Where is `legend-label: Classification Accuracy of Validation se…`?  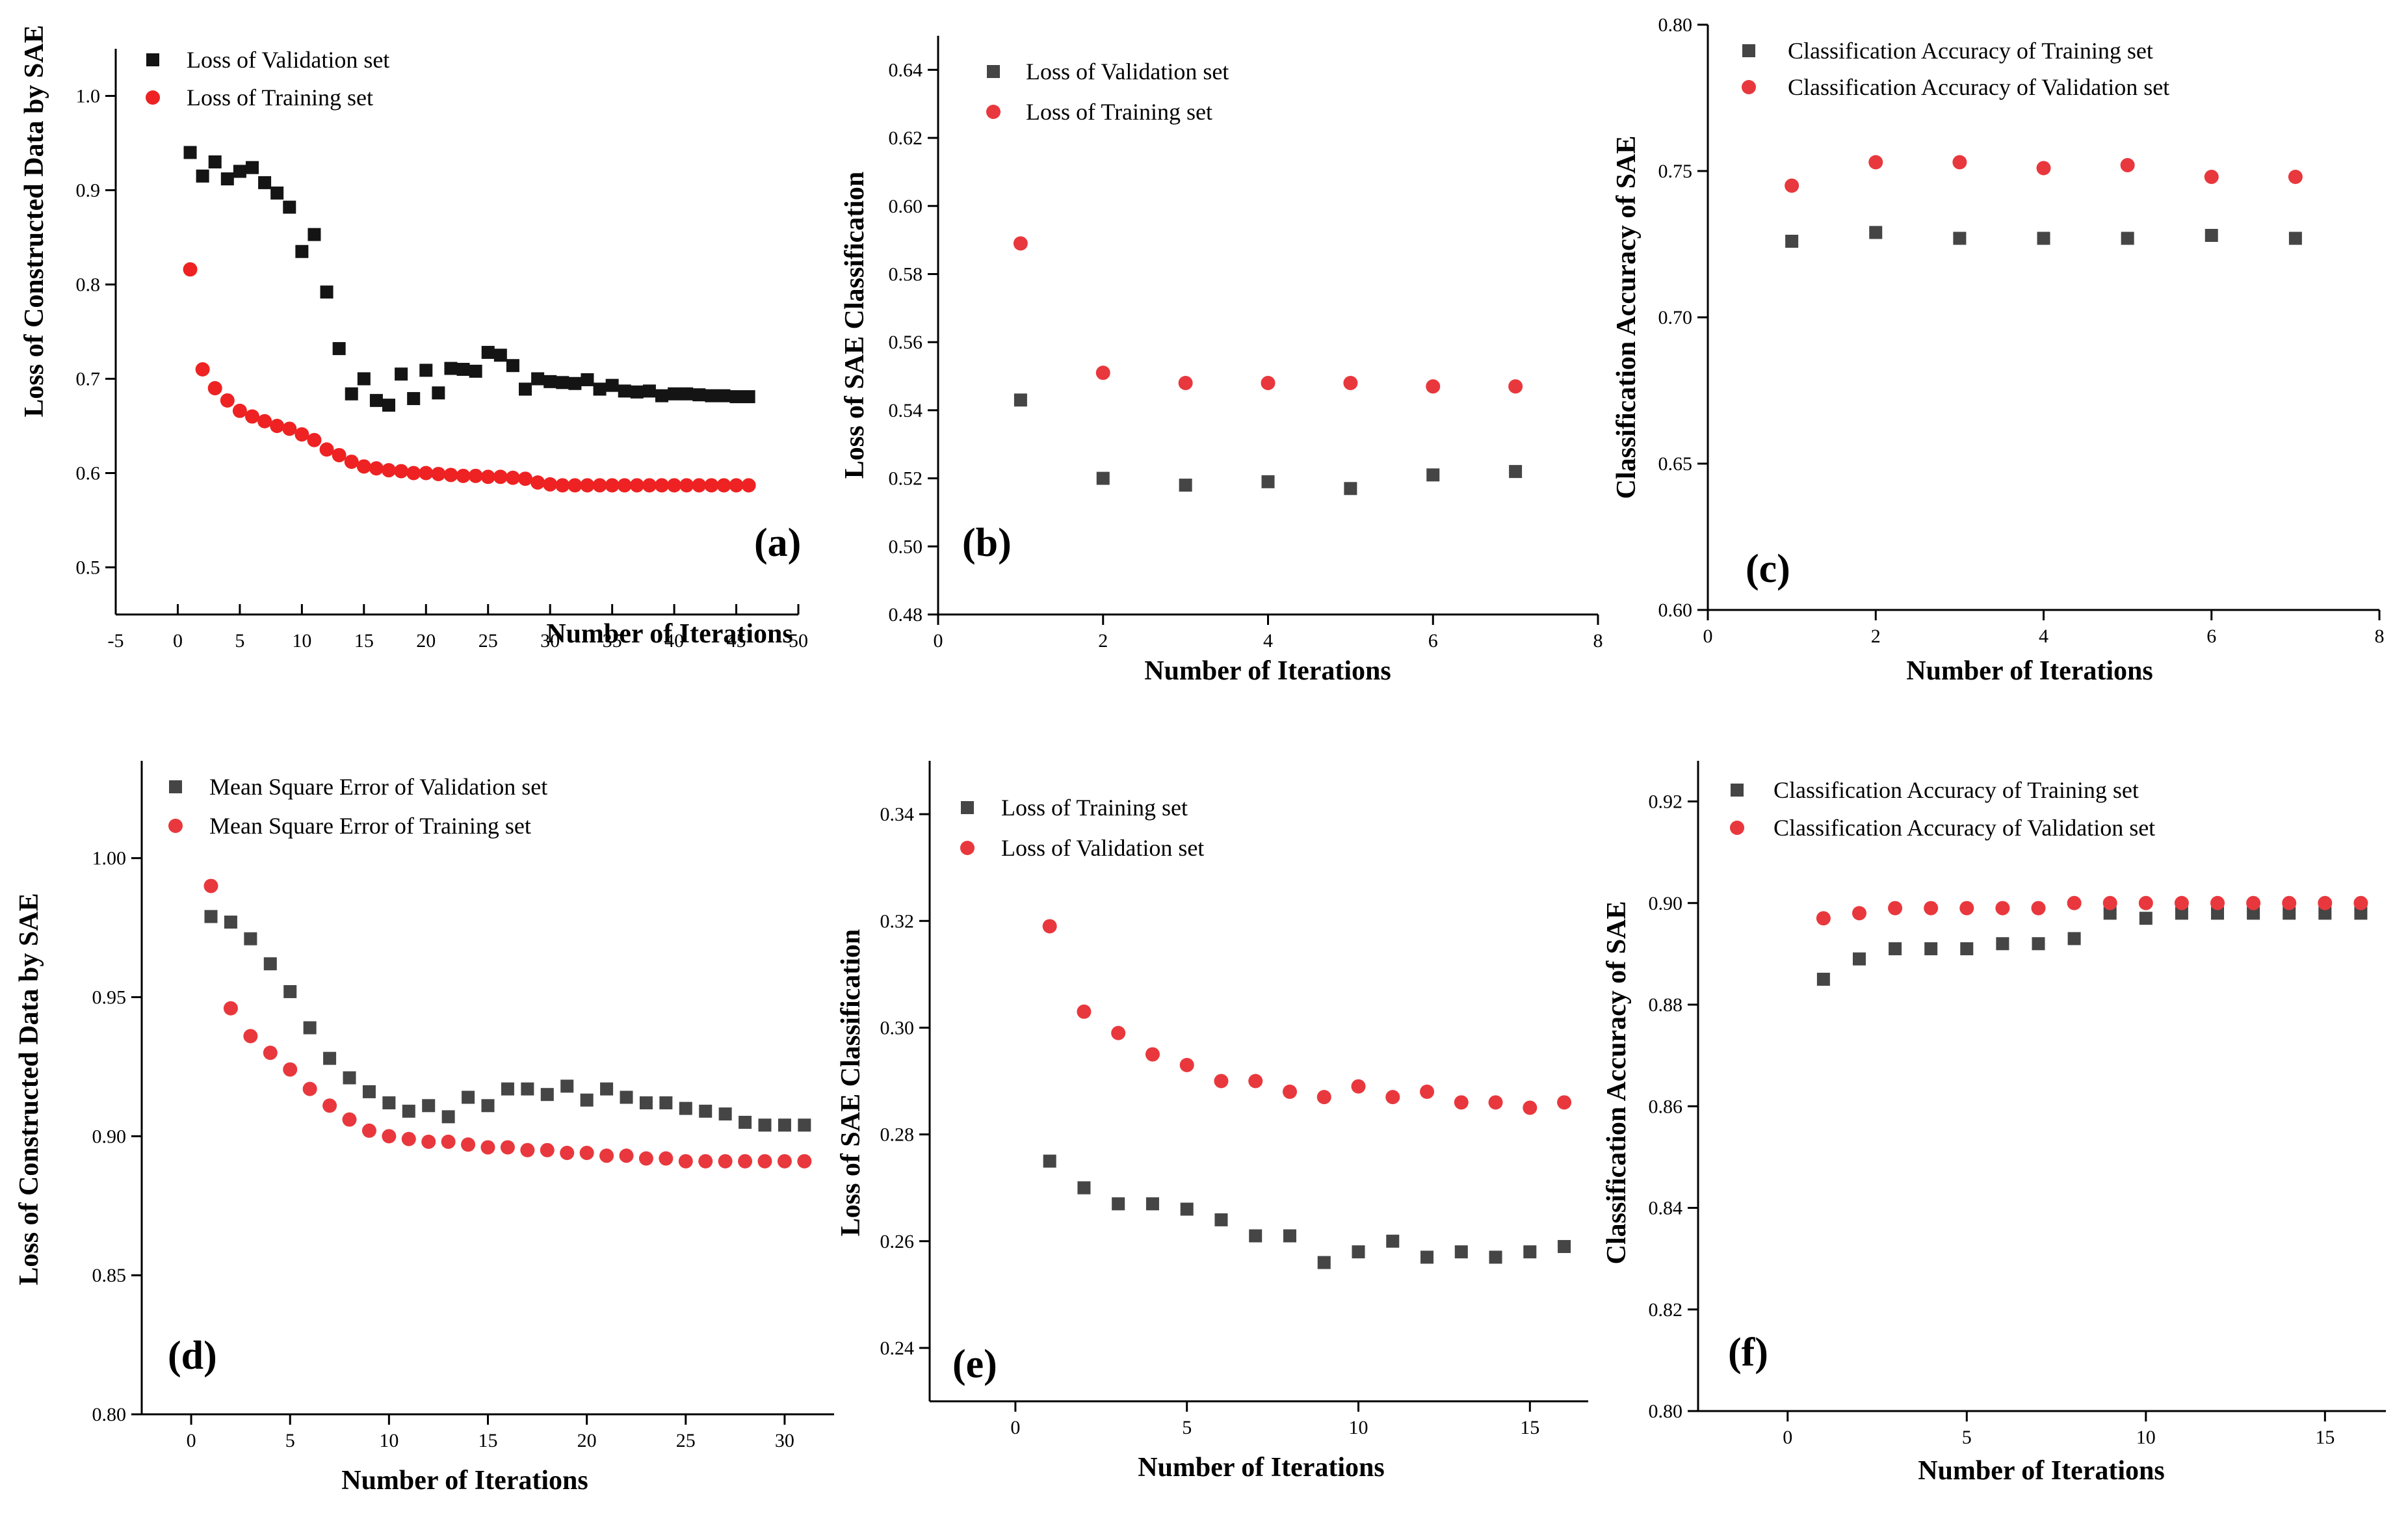 legend-label: Classification Accuracy of Validation se… is located at coordinates (1979, 87).